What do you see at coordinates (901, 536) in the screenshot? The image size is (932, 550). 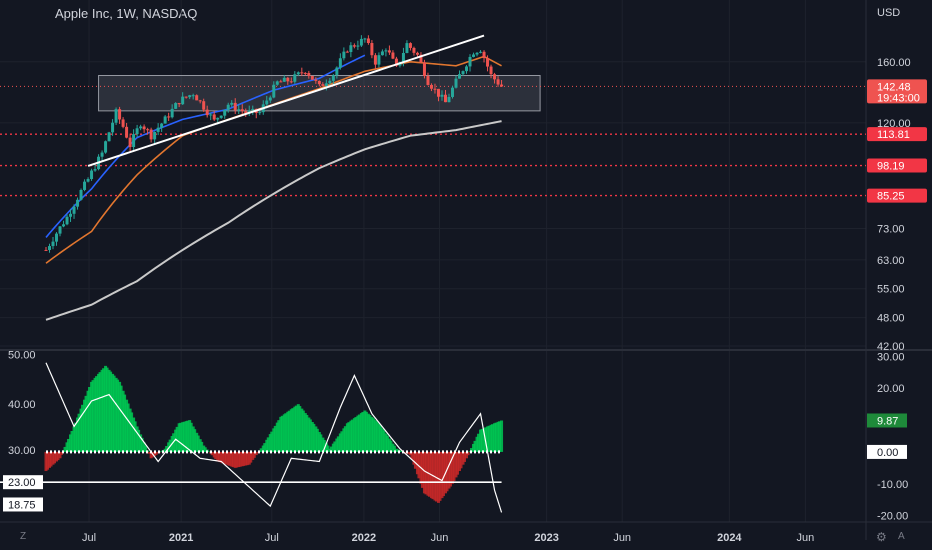 I see `auto-scale-icon: A` at bounding box center [901, 536].